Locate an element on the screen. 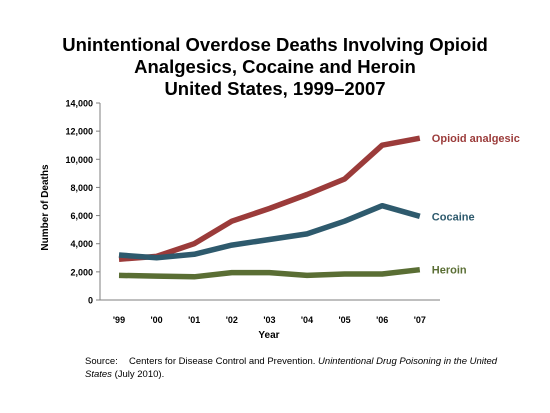  x-tick-label: '03 is located at coordinates (269, 320).